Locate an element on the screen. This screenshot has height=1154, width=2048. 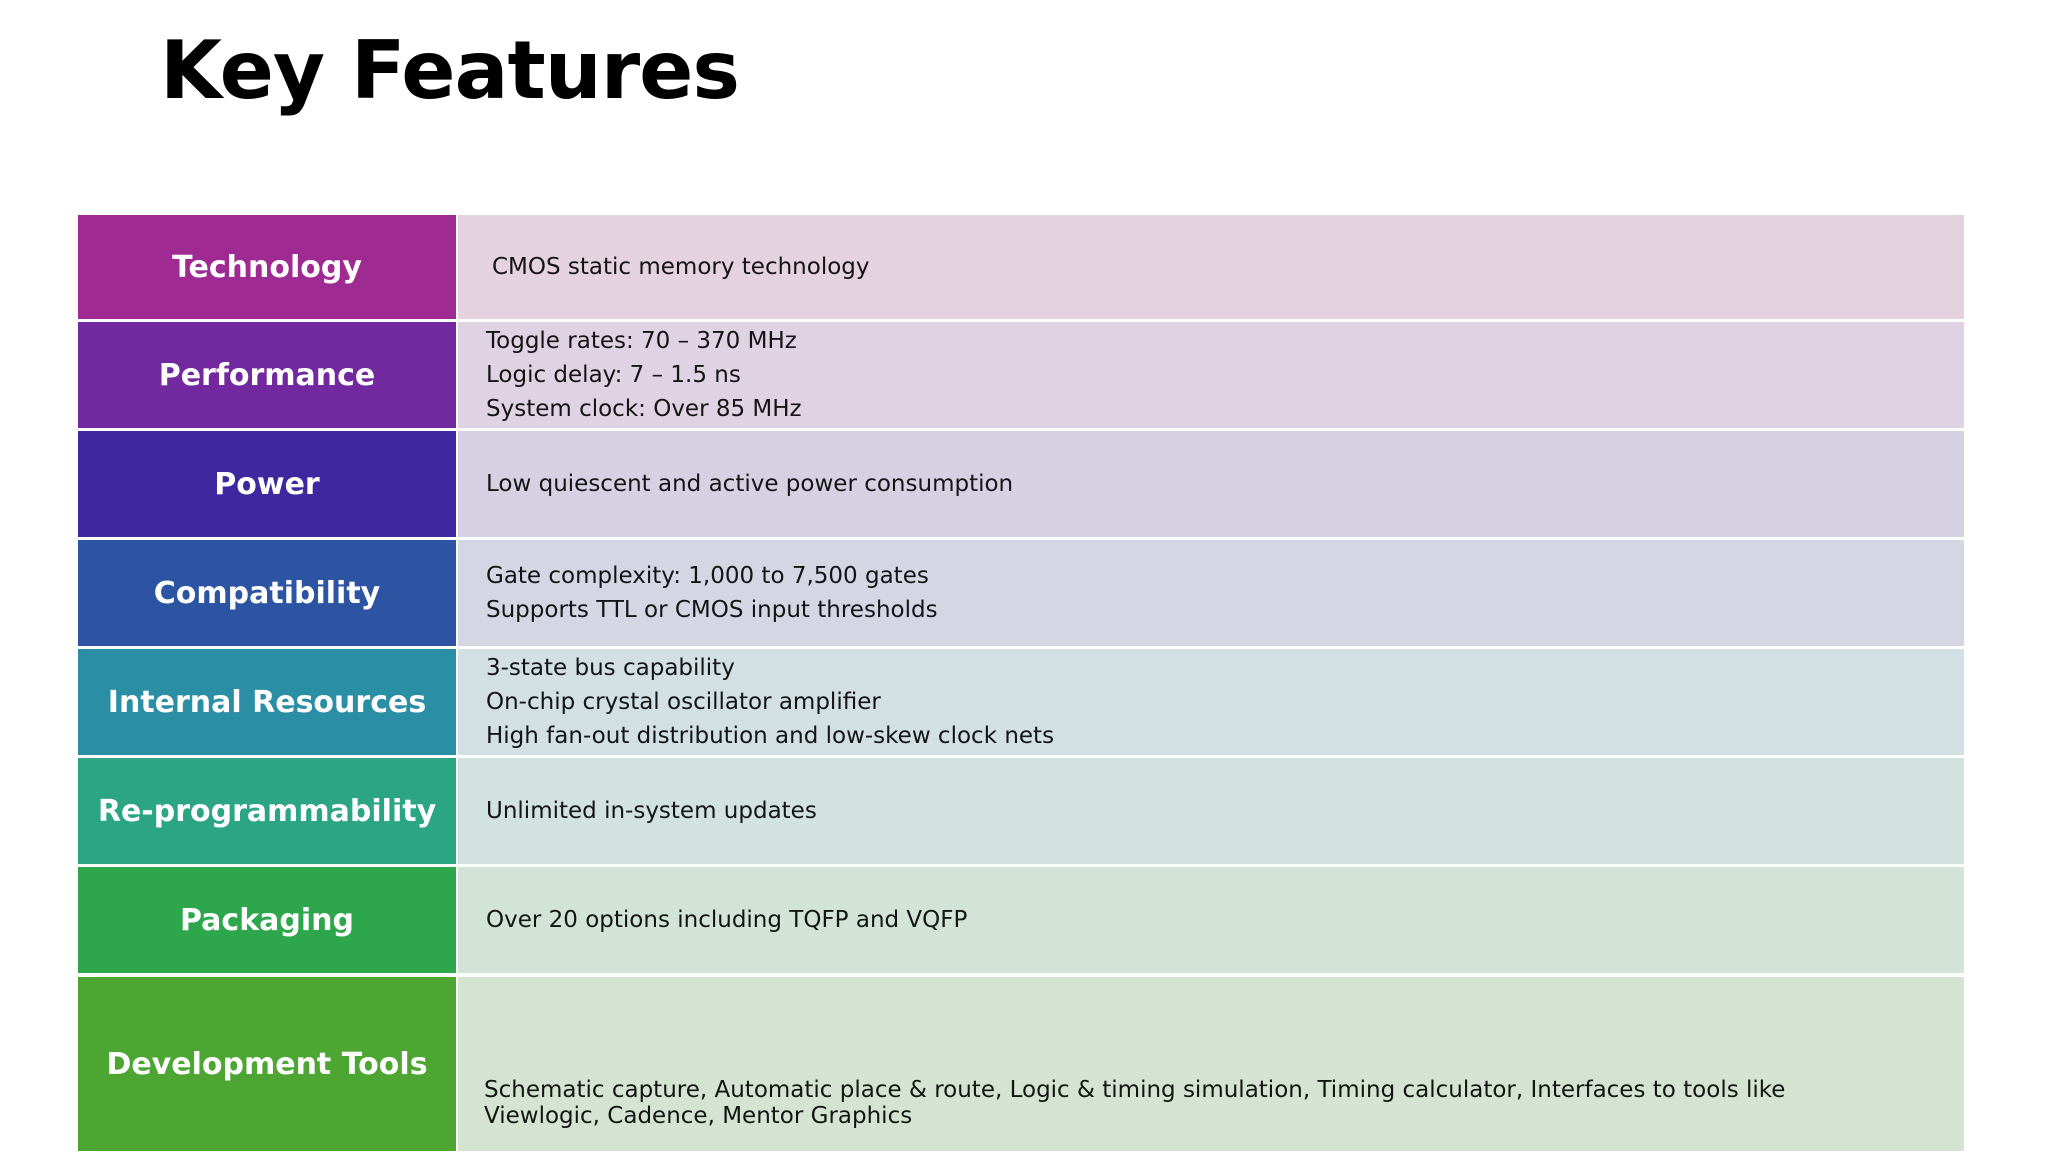
feature-label-compatibility: Compatibility is located at coordinates (267, 593).